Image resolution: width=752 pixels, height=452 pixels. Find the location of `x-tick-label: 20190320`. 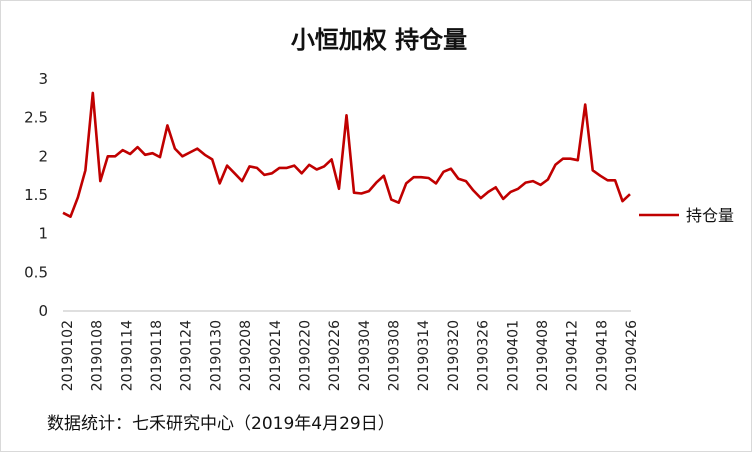

x-tick-label: 20190320 is located at coordinates (454, 355).